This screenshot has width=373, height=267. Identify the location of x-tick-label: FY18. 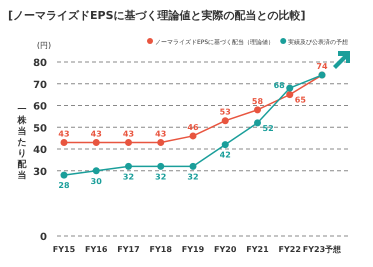
(161, 249).